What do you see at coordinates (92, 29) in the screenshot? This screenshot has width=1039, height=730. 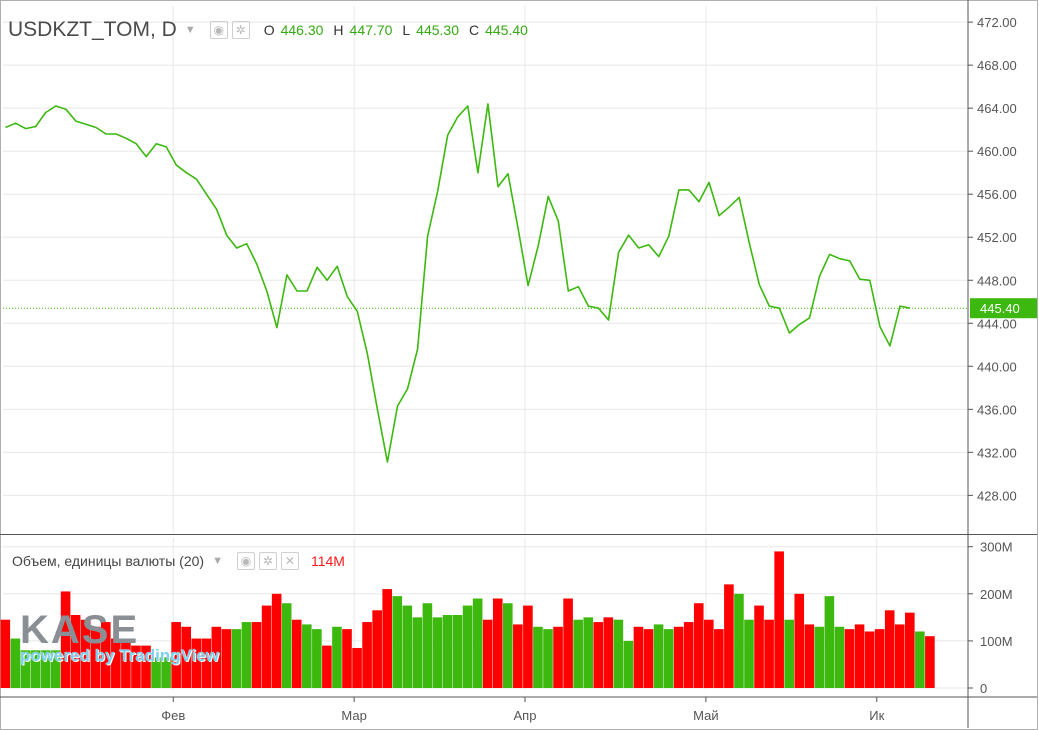 I see `symbol-label: USDKZT_TOM, D` at bounding box center [92, 29].